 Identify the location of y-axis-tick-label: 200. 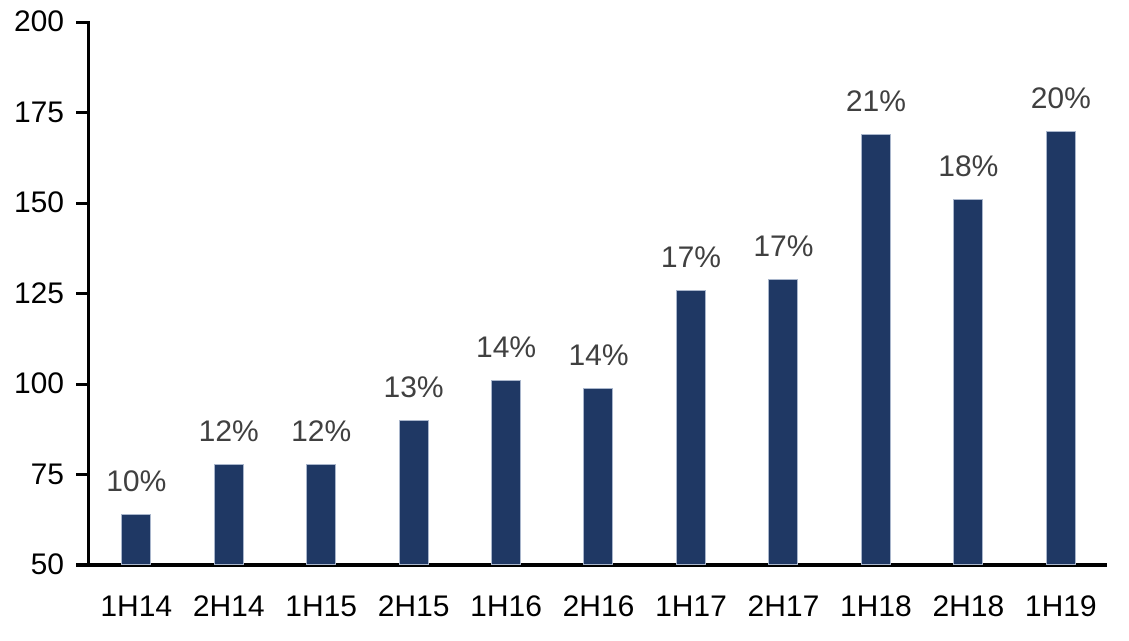
(38, 21).